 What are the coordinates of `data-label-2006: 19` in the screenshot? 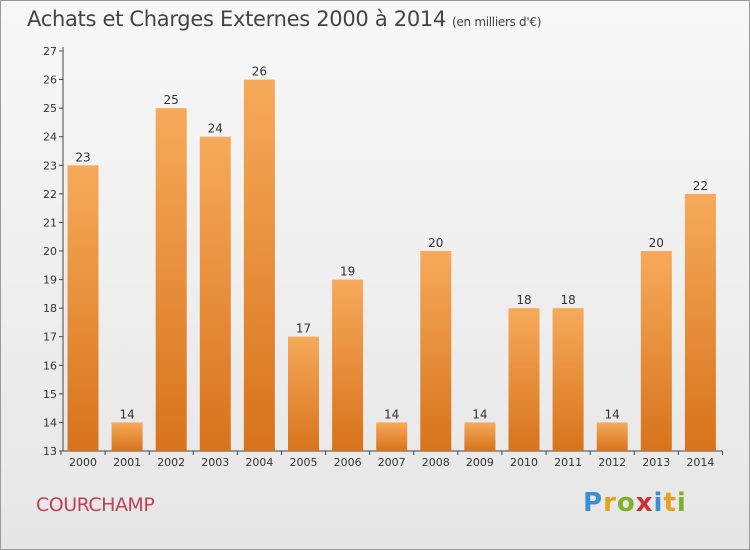 It's located at (347, 272).